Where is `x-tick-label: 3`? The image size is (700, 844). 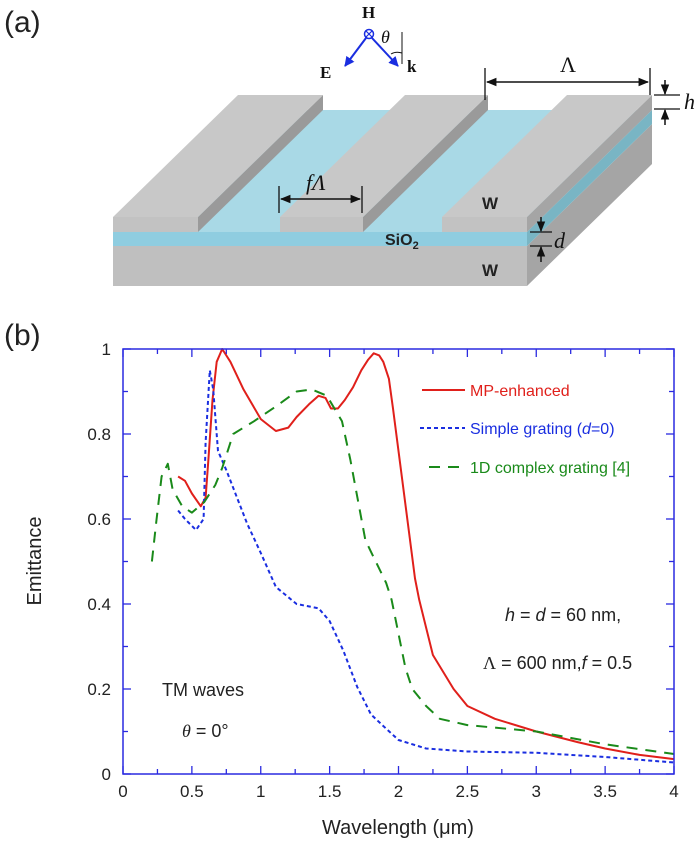 x-tick-label: 3 is located at coordinates (536, 791).